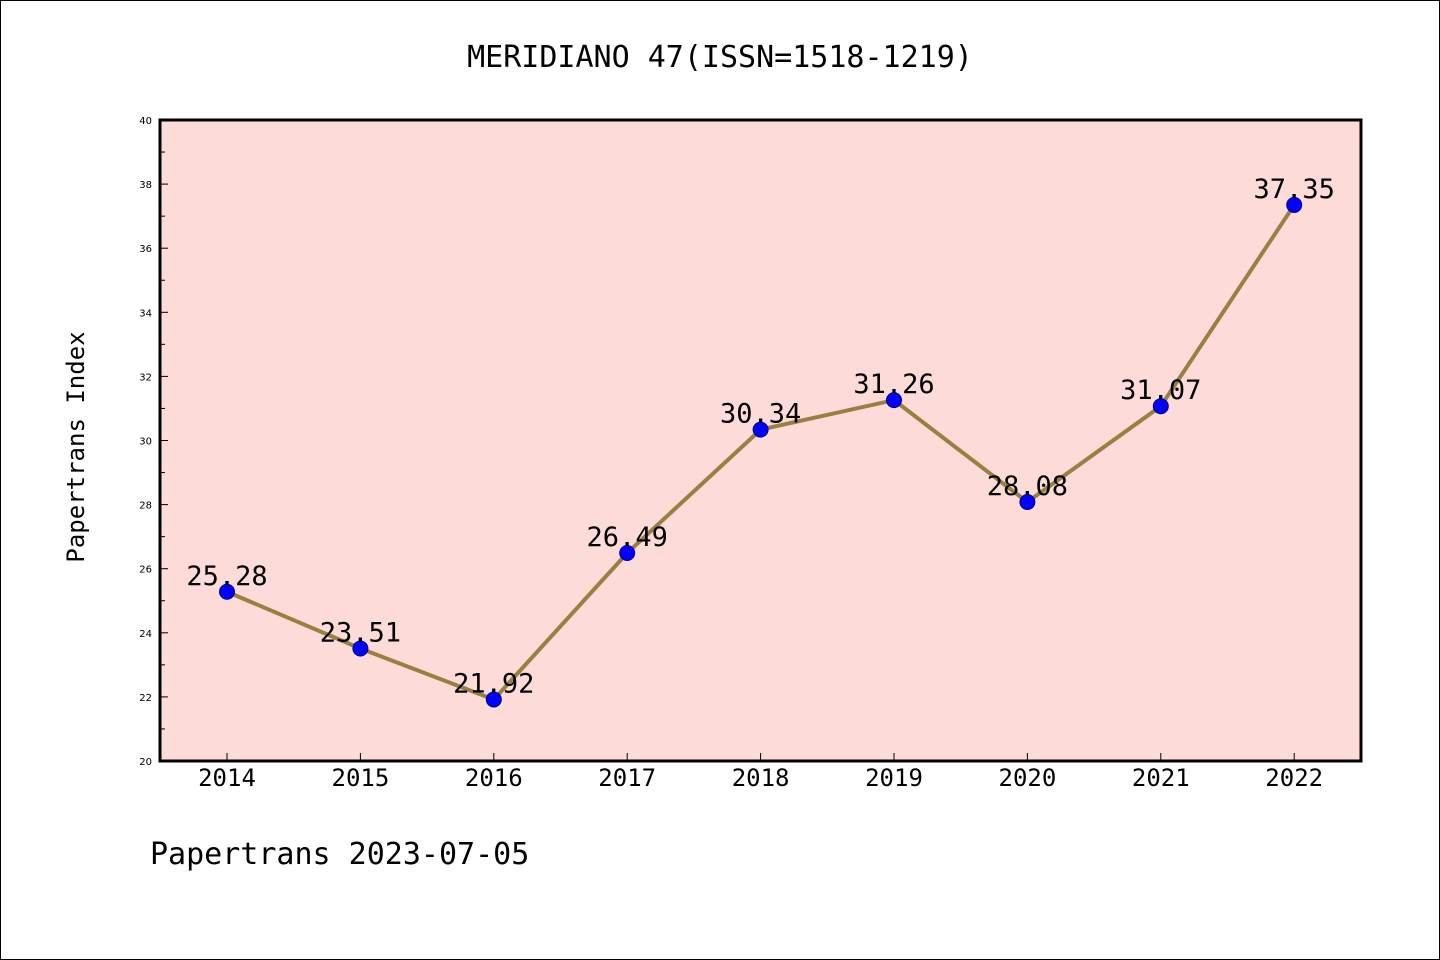  I want to click on x-tick-label: 2018, so click(761, 778).